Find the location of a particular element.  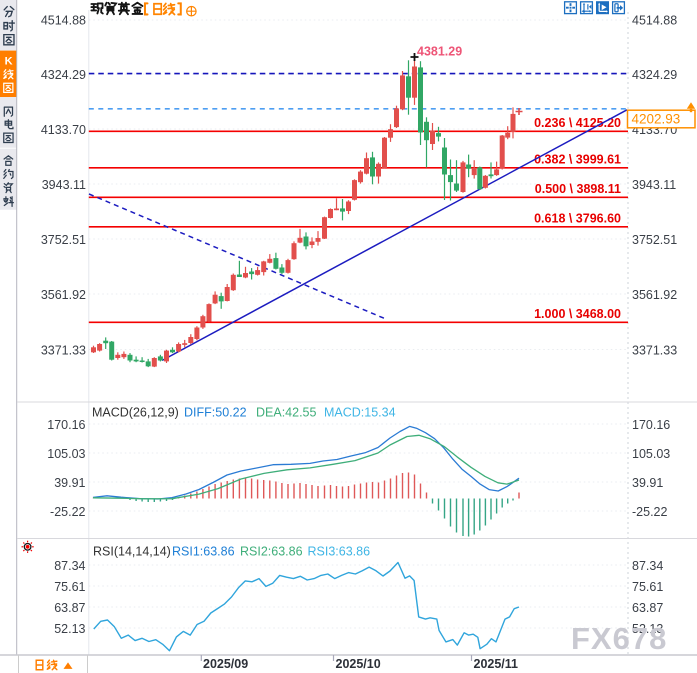

svg-text: 0.618 \ 3796.60 is located at coordinates (577, 218).